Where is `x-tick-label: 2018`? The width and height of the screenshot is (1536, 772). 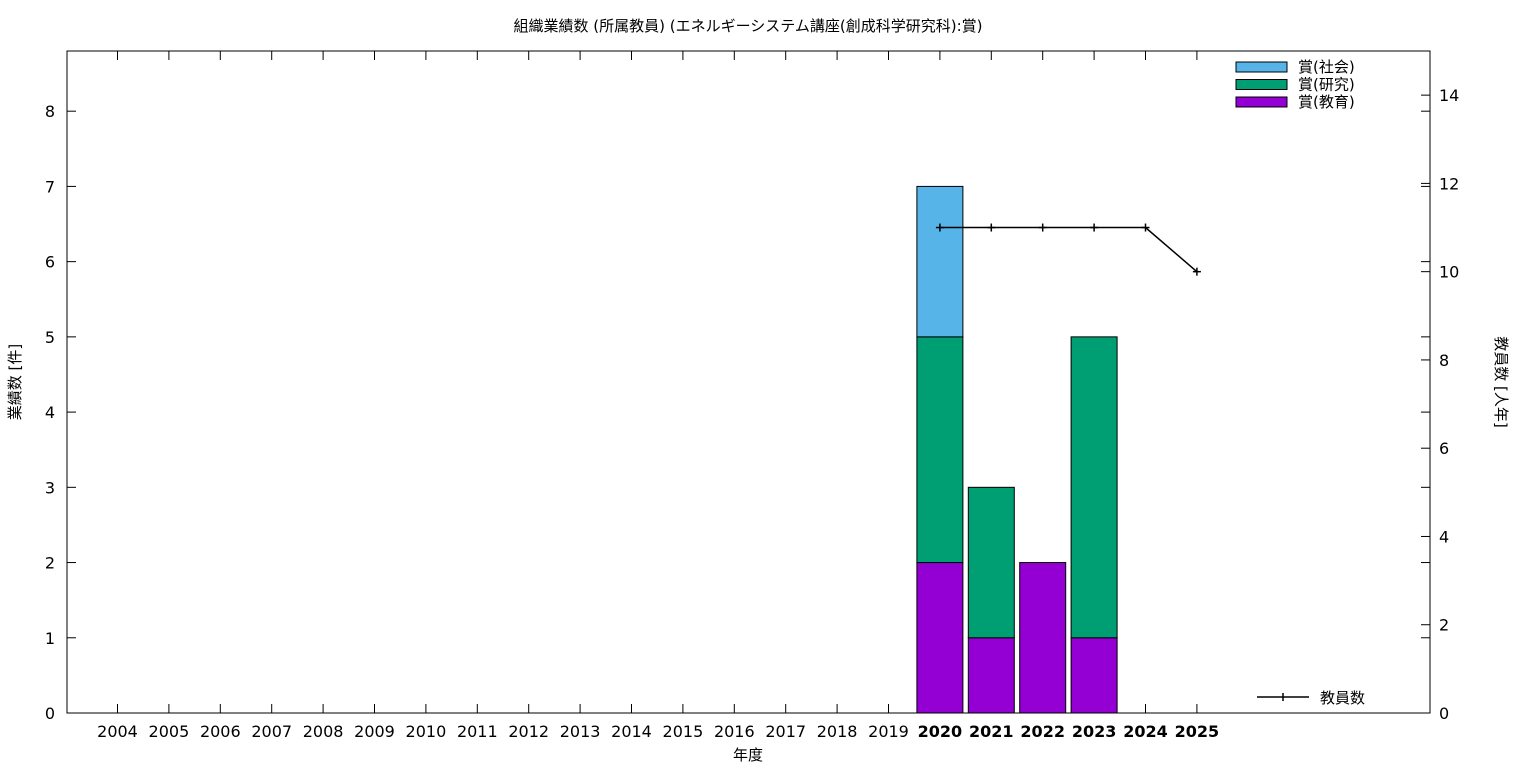 x-tick-label: 2018 is located at coordinates (837, 731).